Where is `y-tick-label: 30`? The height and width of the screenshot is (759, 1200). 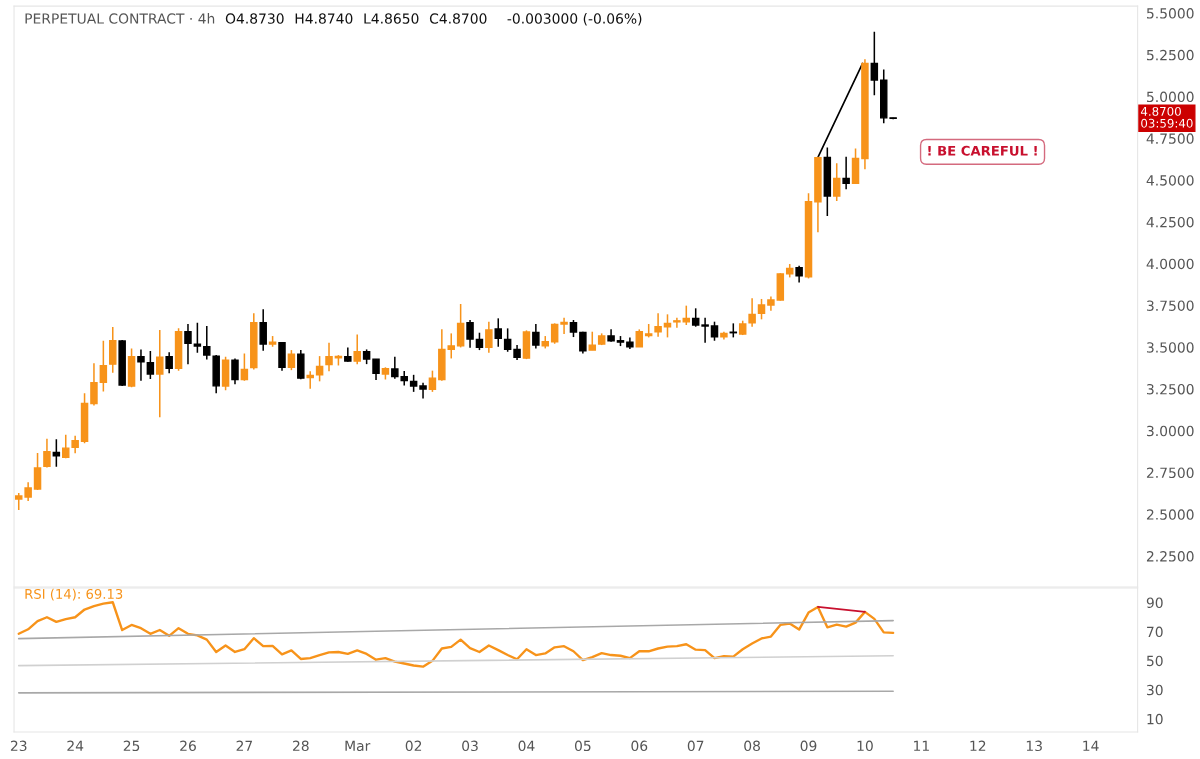 y-tick-label: 30 is located at coordinates (1154, 690).